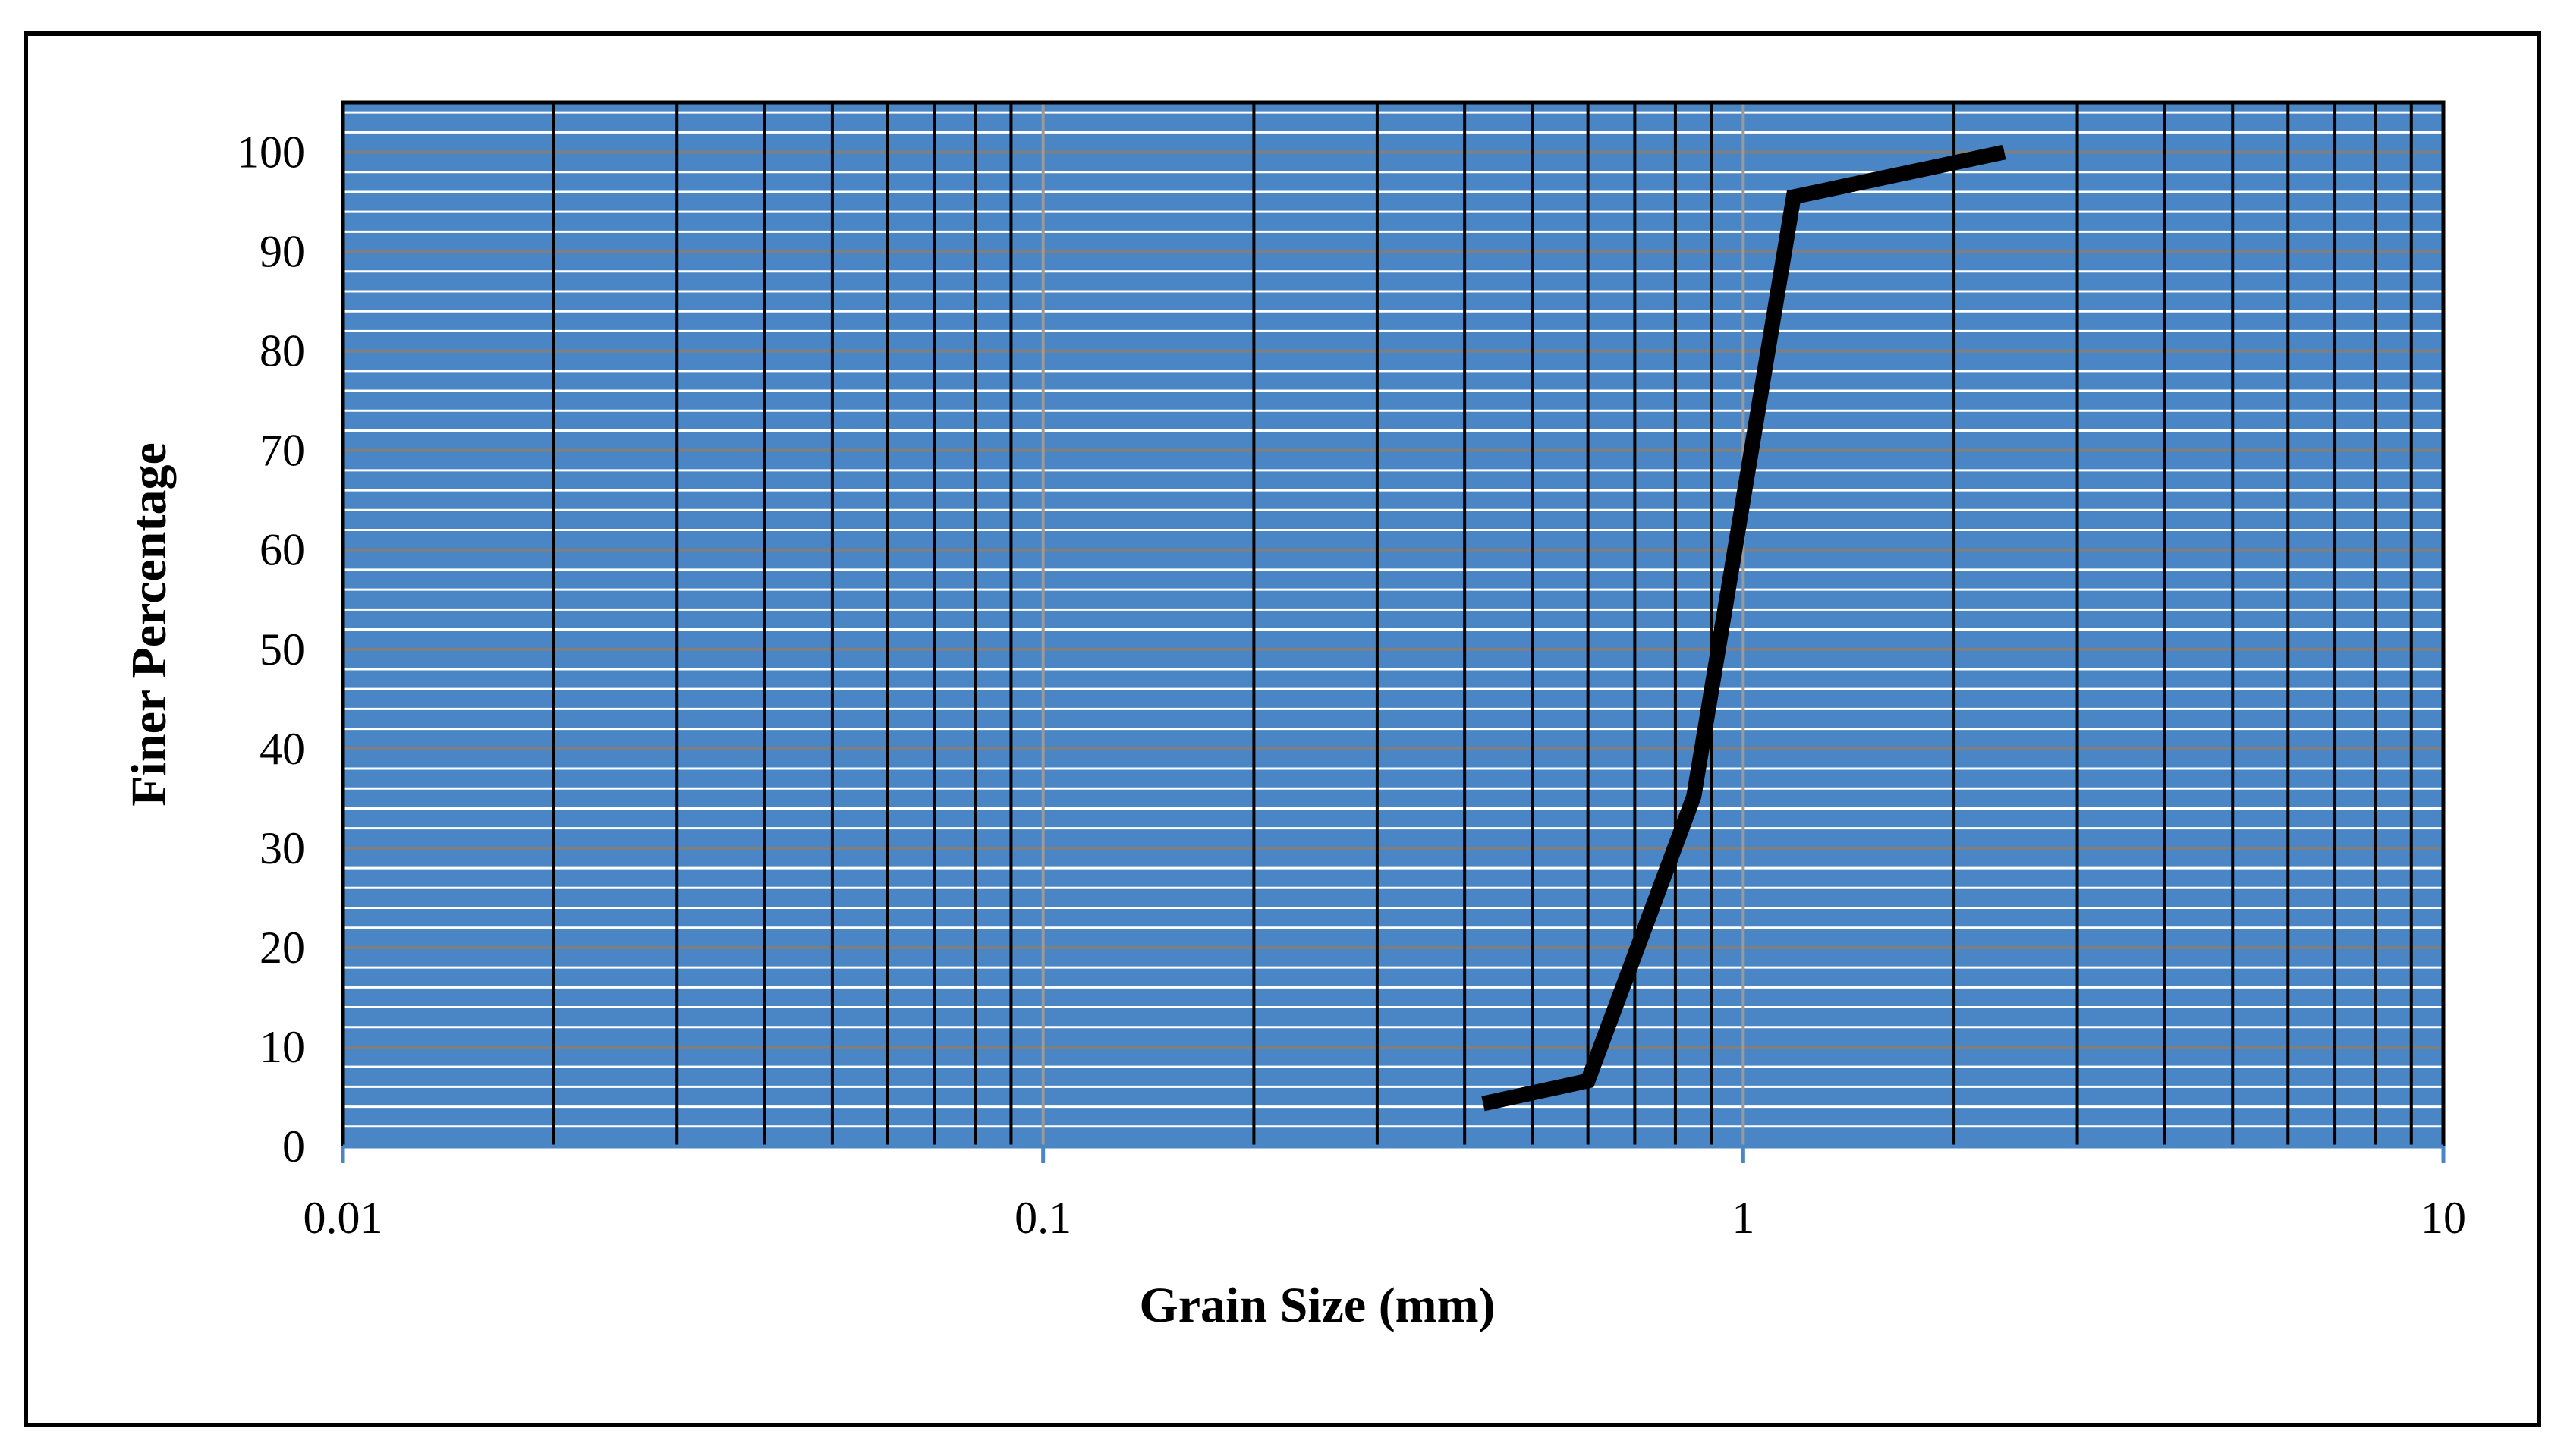 The image size is (2564, 1456). I want to click on x-axis-ticks, so click(1393, 1154).